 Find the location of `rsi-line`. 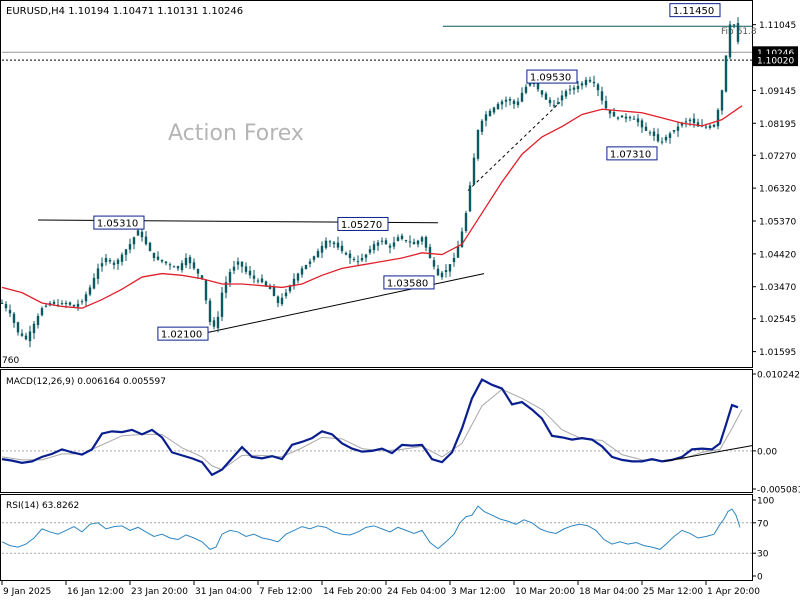

rsi-line is located at coordinates (371, 527).